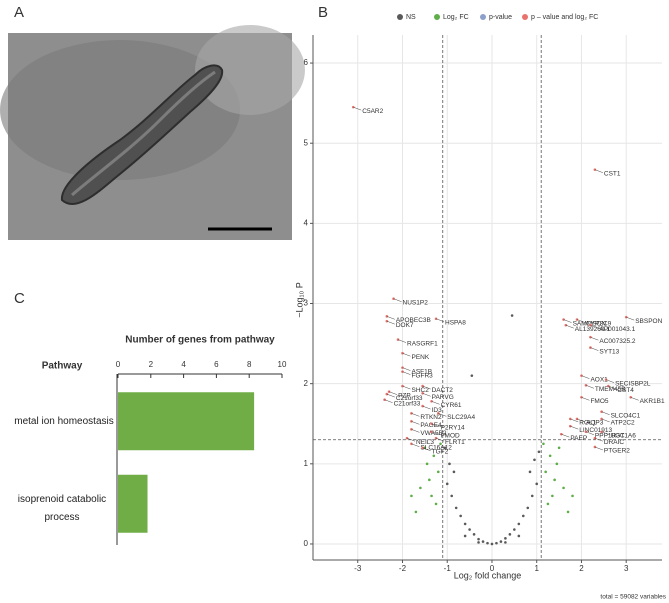 Image resolution: width=669 pixels, height=603 pixels. I want to click on x-tick-label: 4, so click(183, 364).